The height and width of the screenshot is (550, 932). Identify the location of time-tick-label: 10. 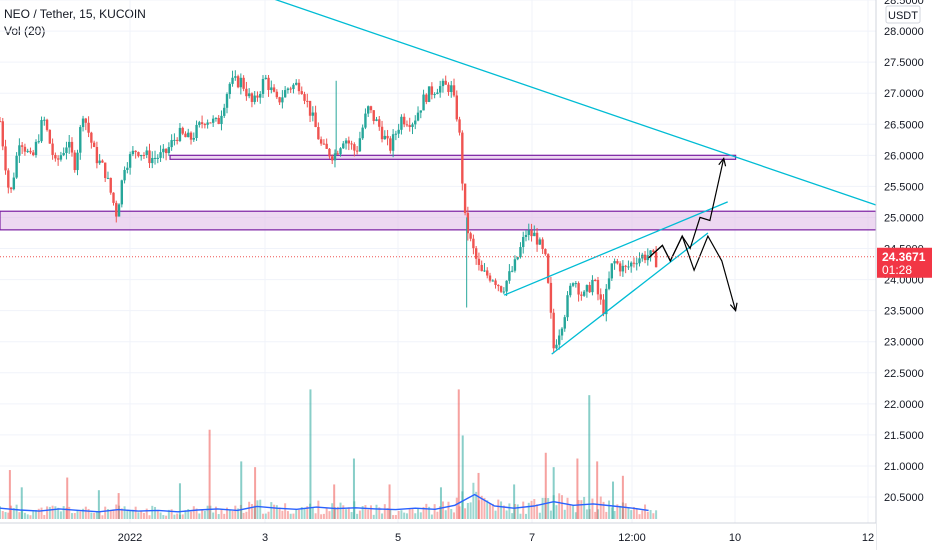
(735, 538).